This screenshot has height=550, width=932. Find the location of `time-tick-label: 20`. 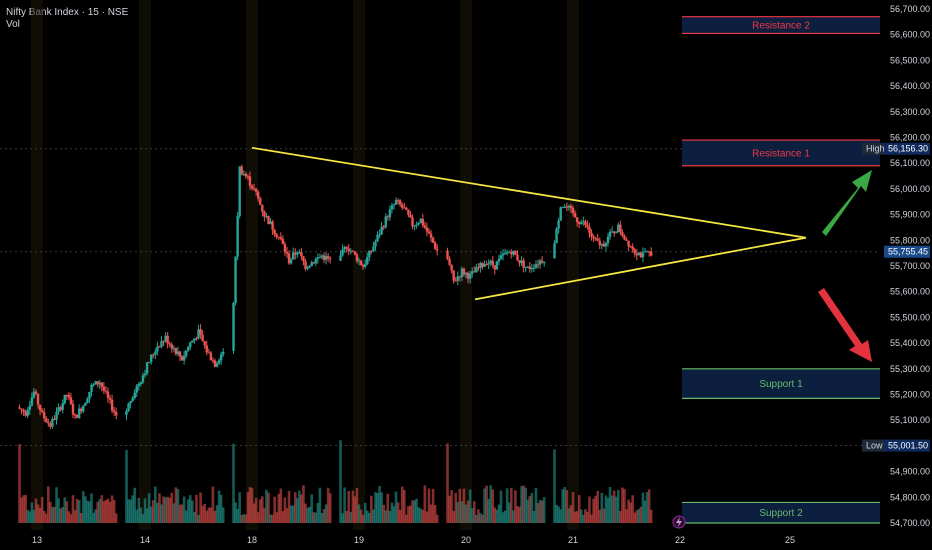

time-tick-label: 20 is located at coordinates (466, 540).